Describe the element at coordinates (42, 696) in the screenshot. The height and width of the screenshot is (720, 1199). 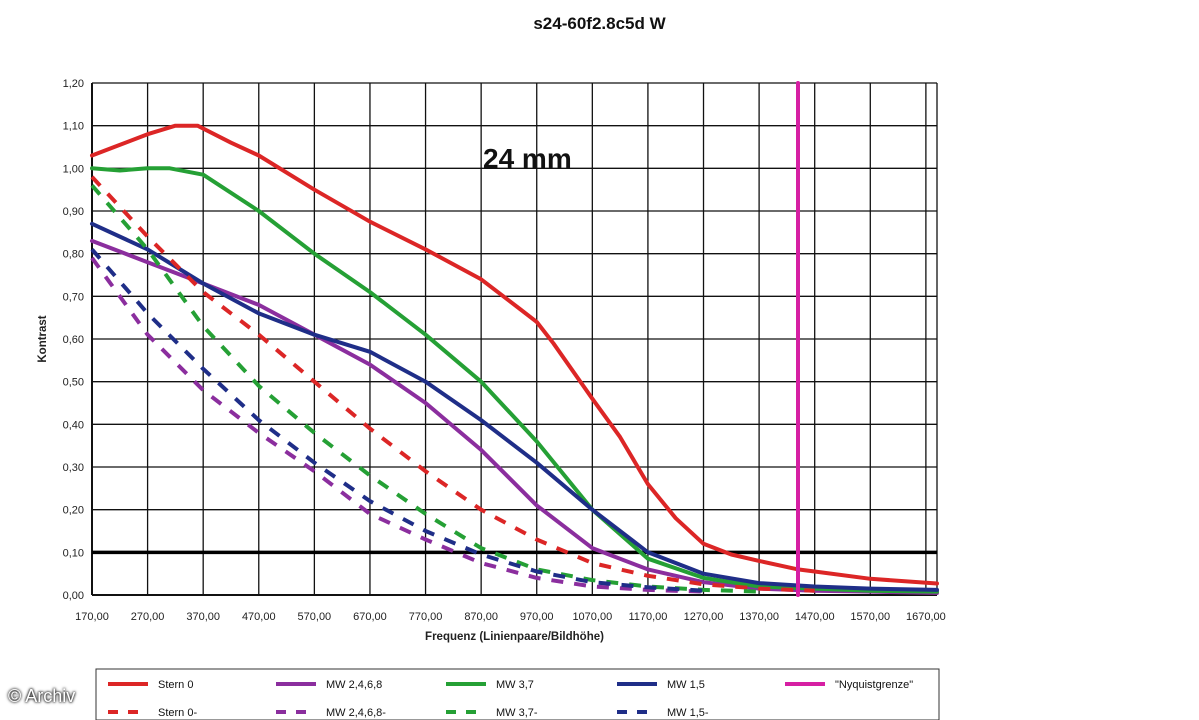
I see `watermark: © Archiv` at that location.